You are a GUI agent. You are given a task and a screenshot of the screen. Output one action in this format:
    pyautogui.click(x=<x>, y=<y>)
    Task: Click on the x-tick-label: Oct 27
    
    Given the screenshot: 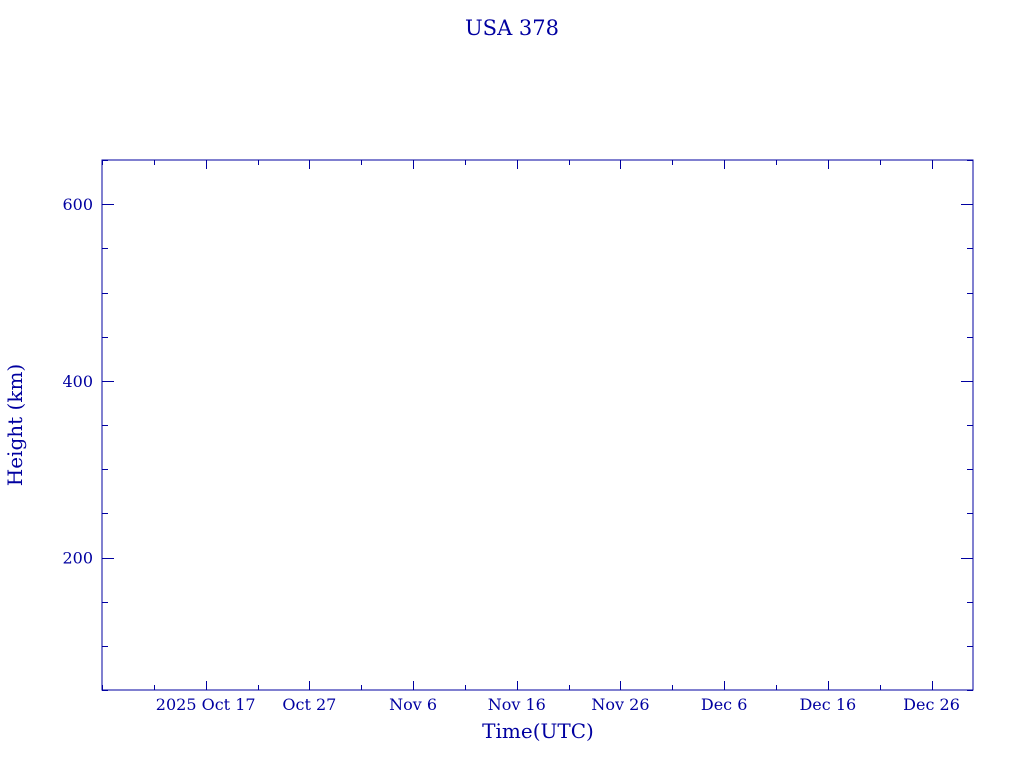 What is the action you would take?
    pyautogui.click(x=309, y=704)
    